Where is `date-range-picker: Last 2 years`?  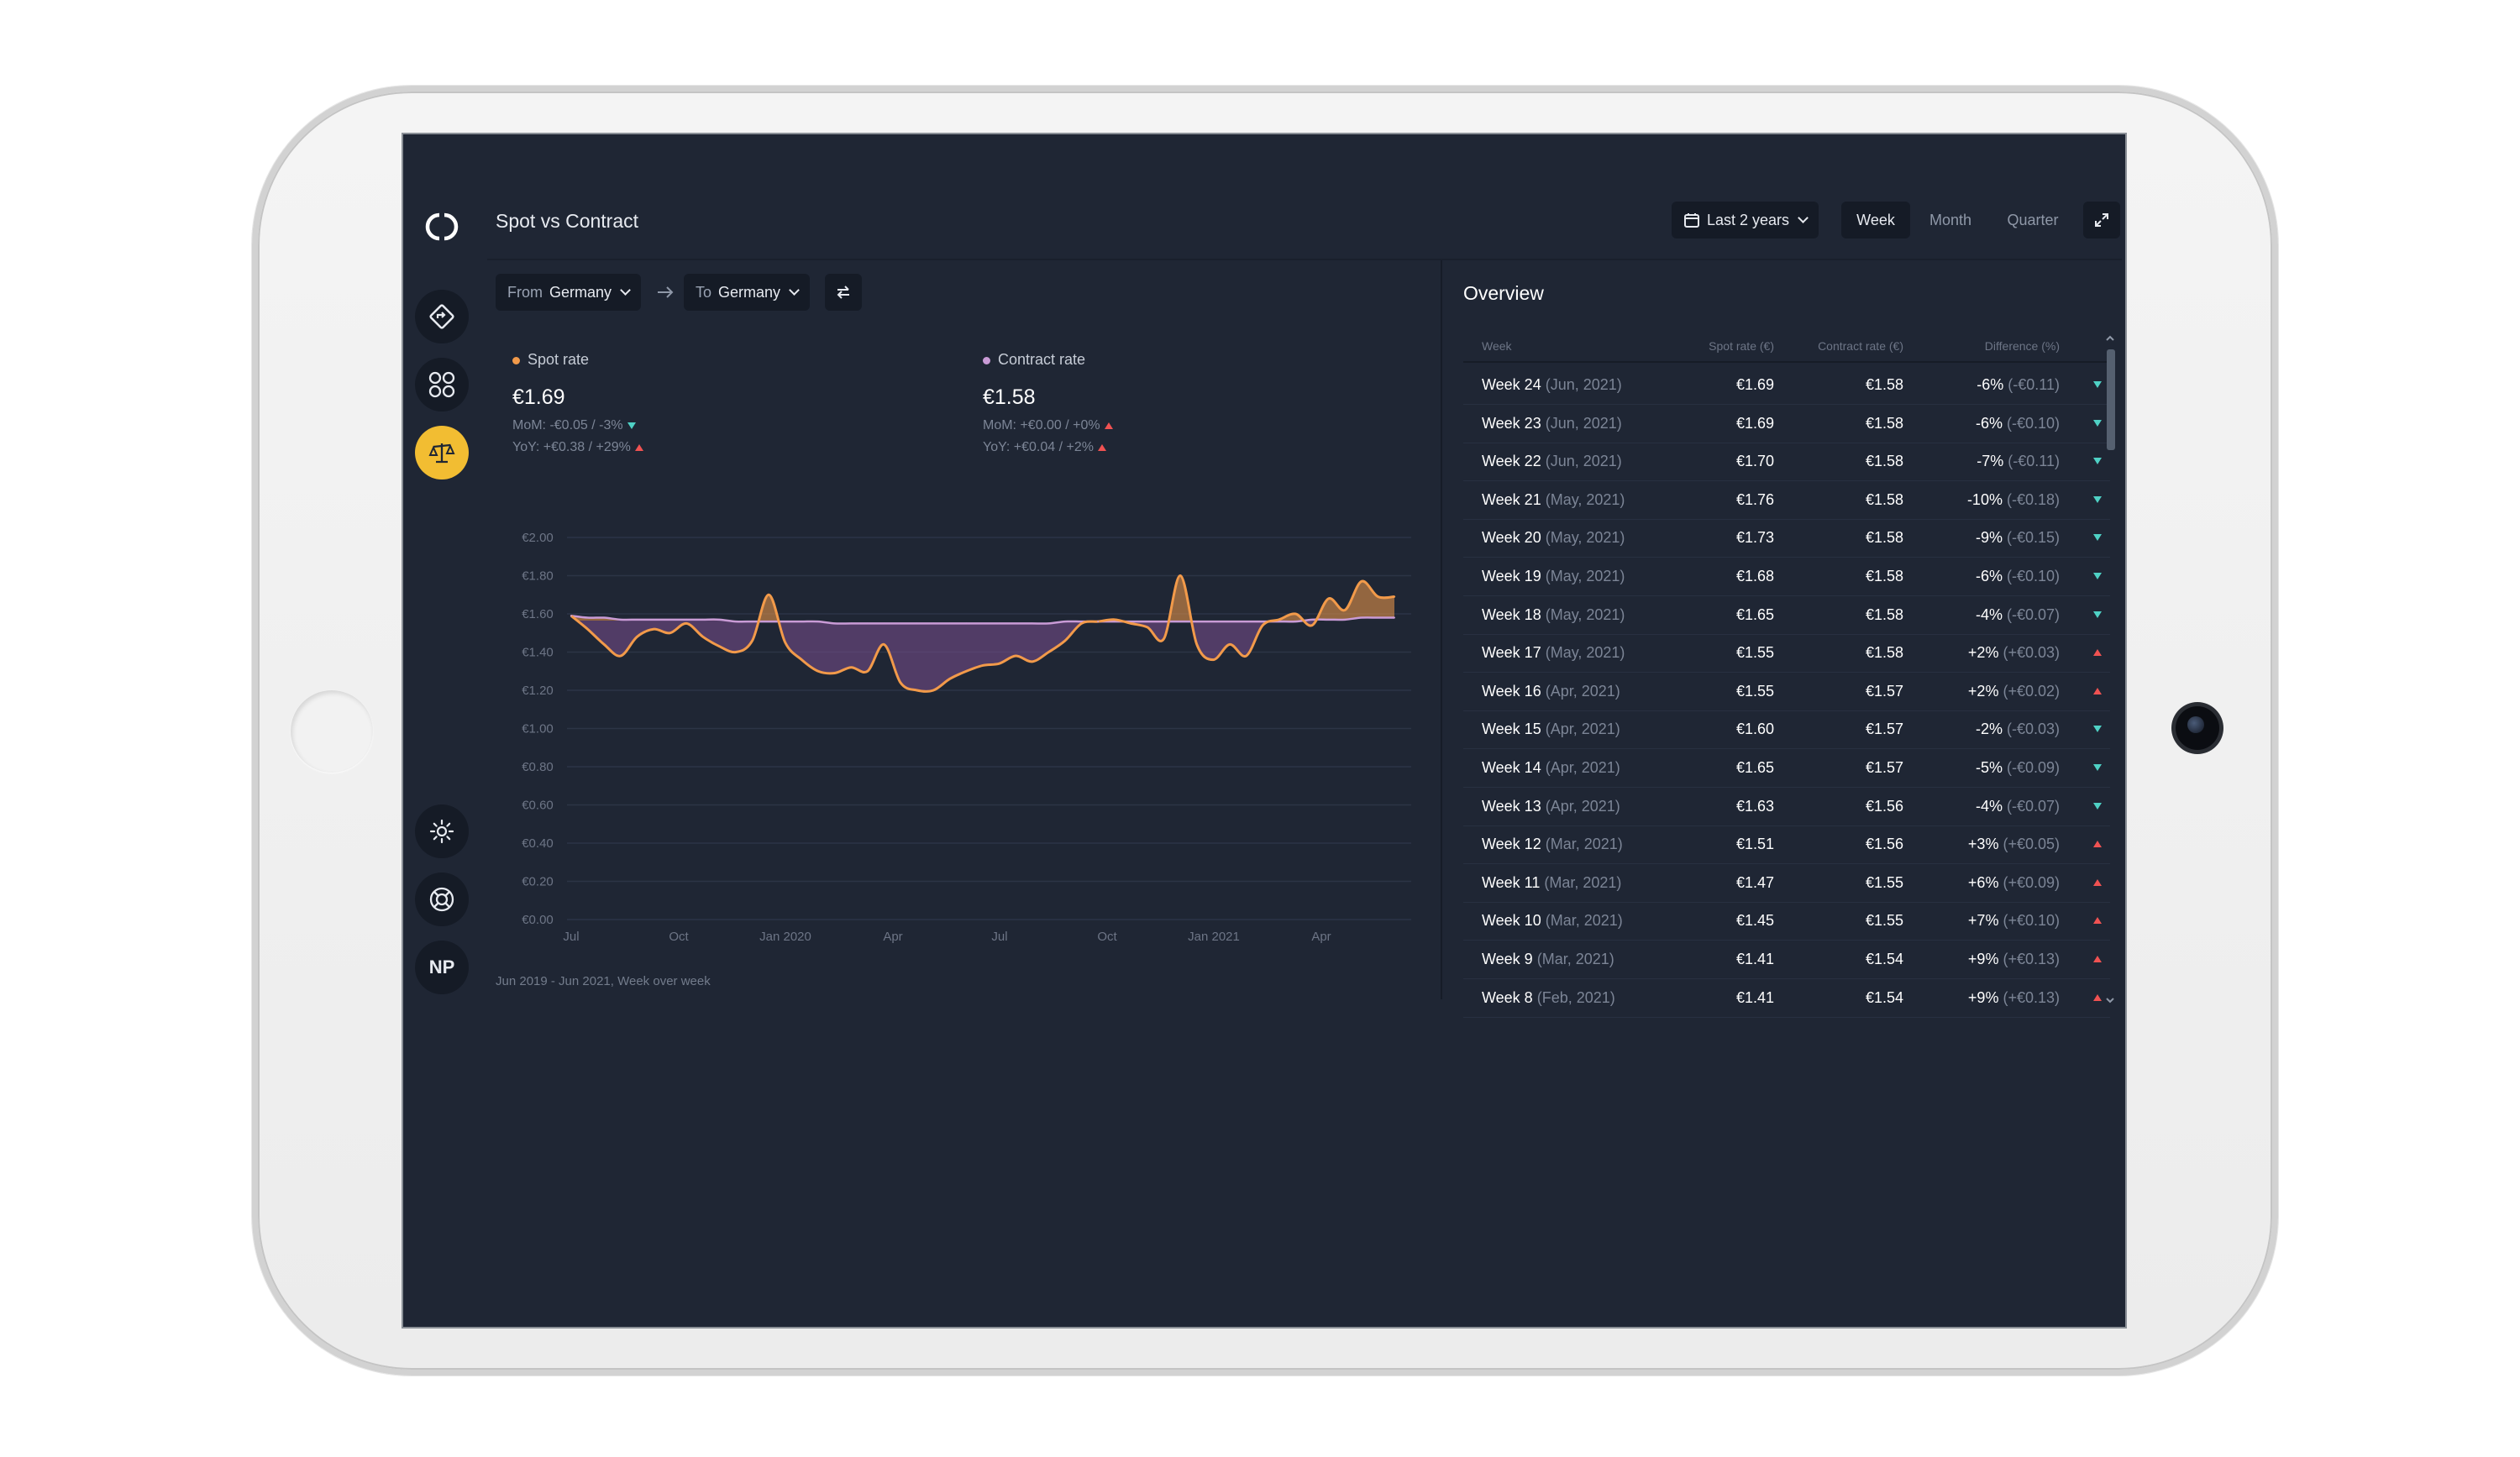 date-range-picker: Last 2 years is located at coordinates (1745, 220).